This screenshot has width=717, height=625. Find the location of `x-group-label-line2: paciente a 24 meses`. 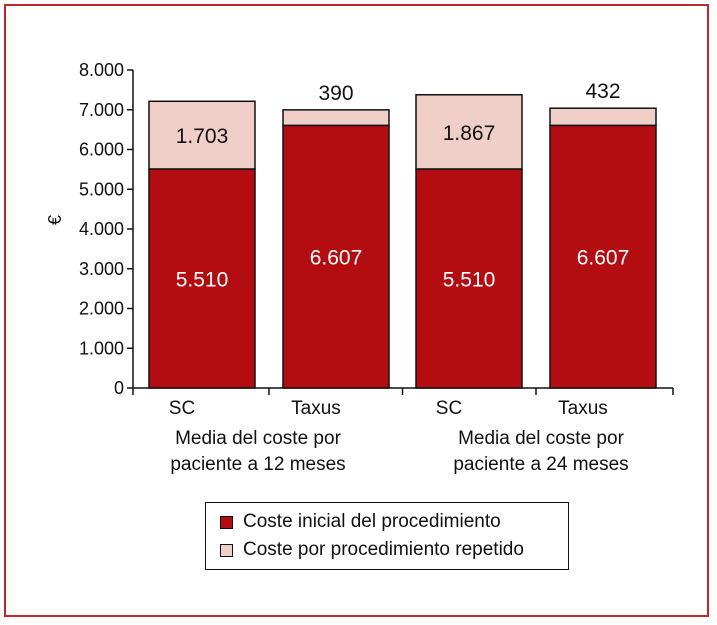

x-group-label-line2: paciente a 24 meses is located at coordinates (540, 464).